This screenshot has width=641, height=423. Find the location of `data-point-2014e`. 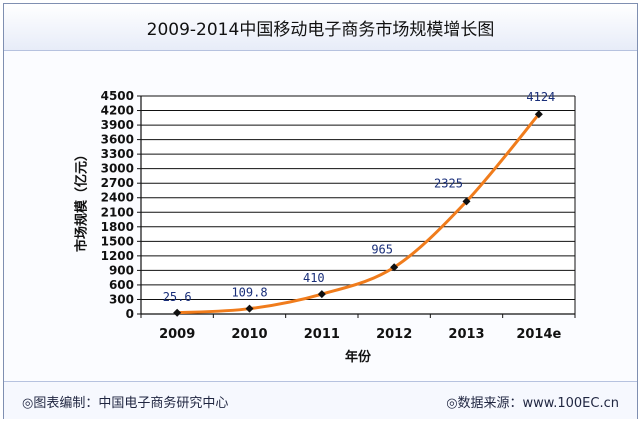

data-point-2014e is located at coordinates (538, 114).